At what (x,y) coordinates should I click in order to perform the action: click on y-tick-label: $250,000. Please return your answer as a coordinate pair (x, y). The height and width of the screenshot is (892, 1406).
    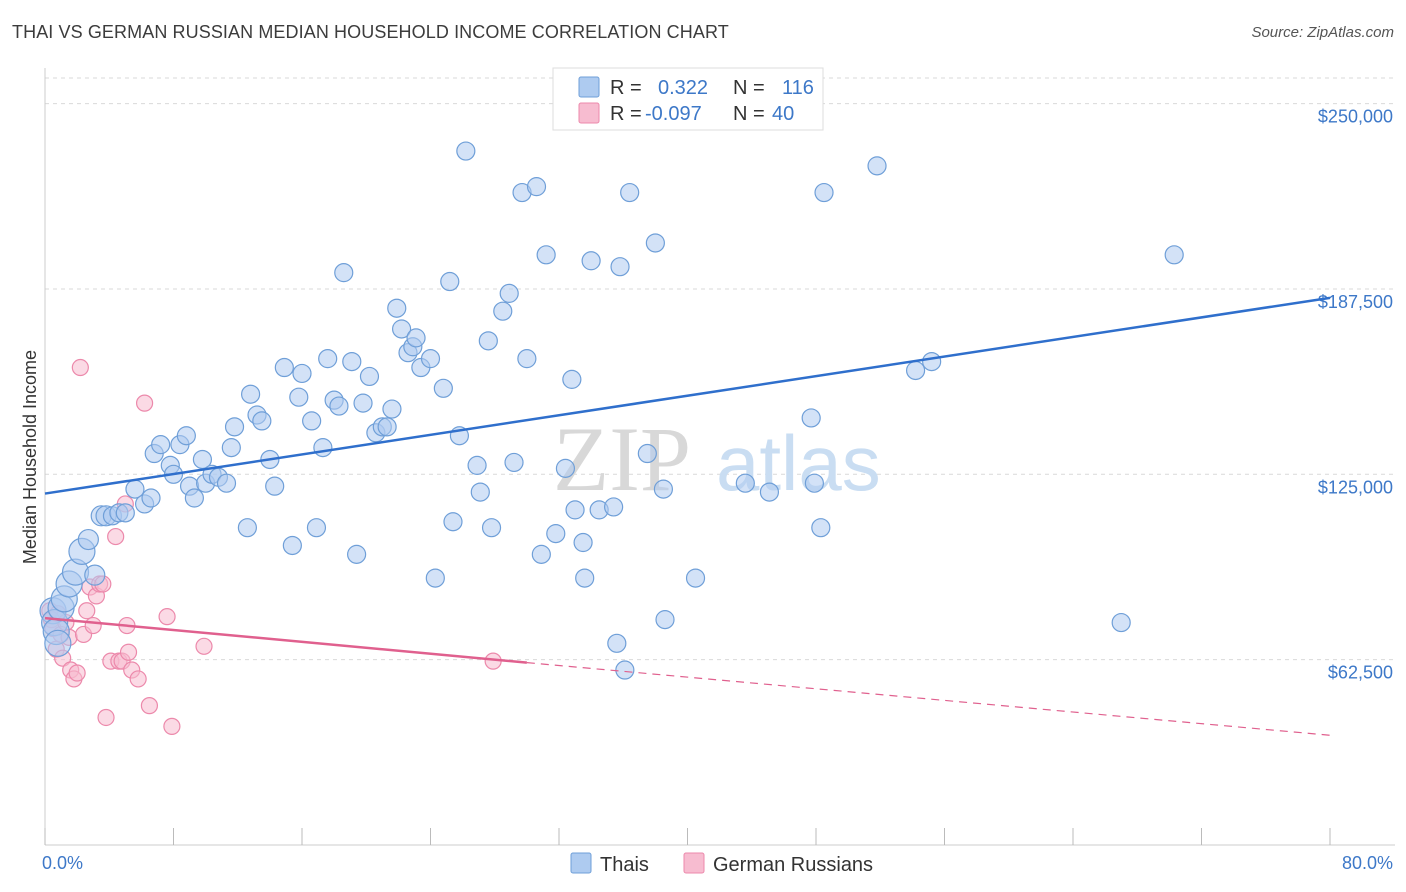
    Looking at the image, I should click on (1355, 117).